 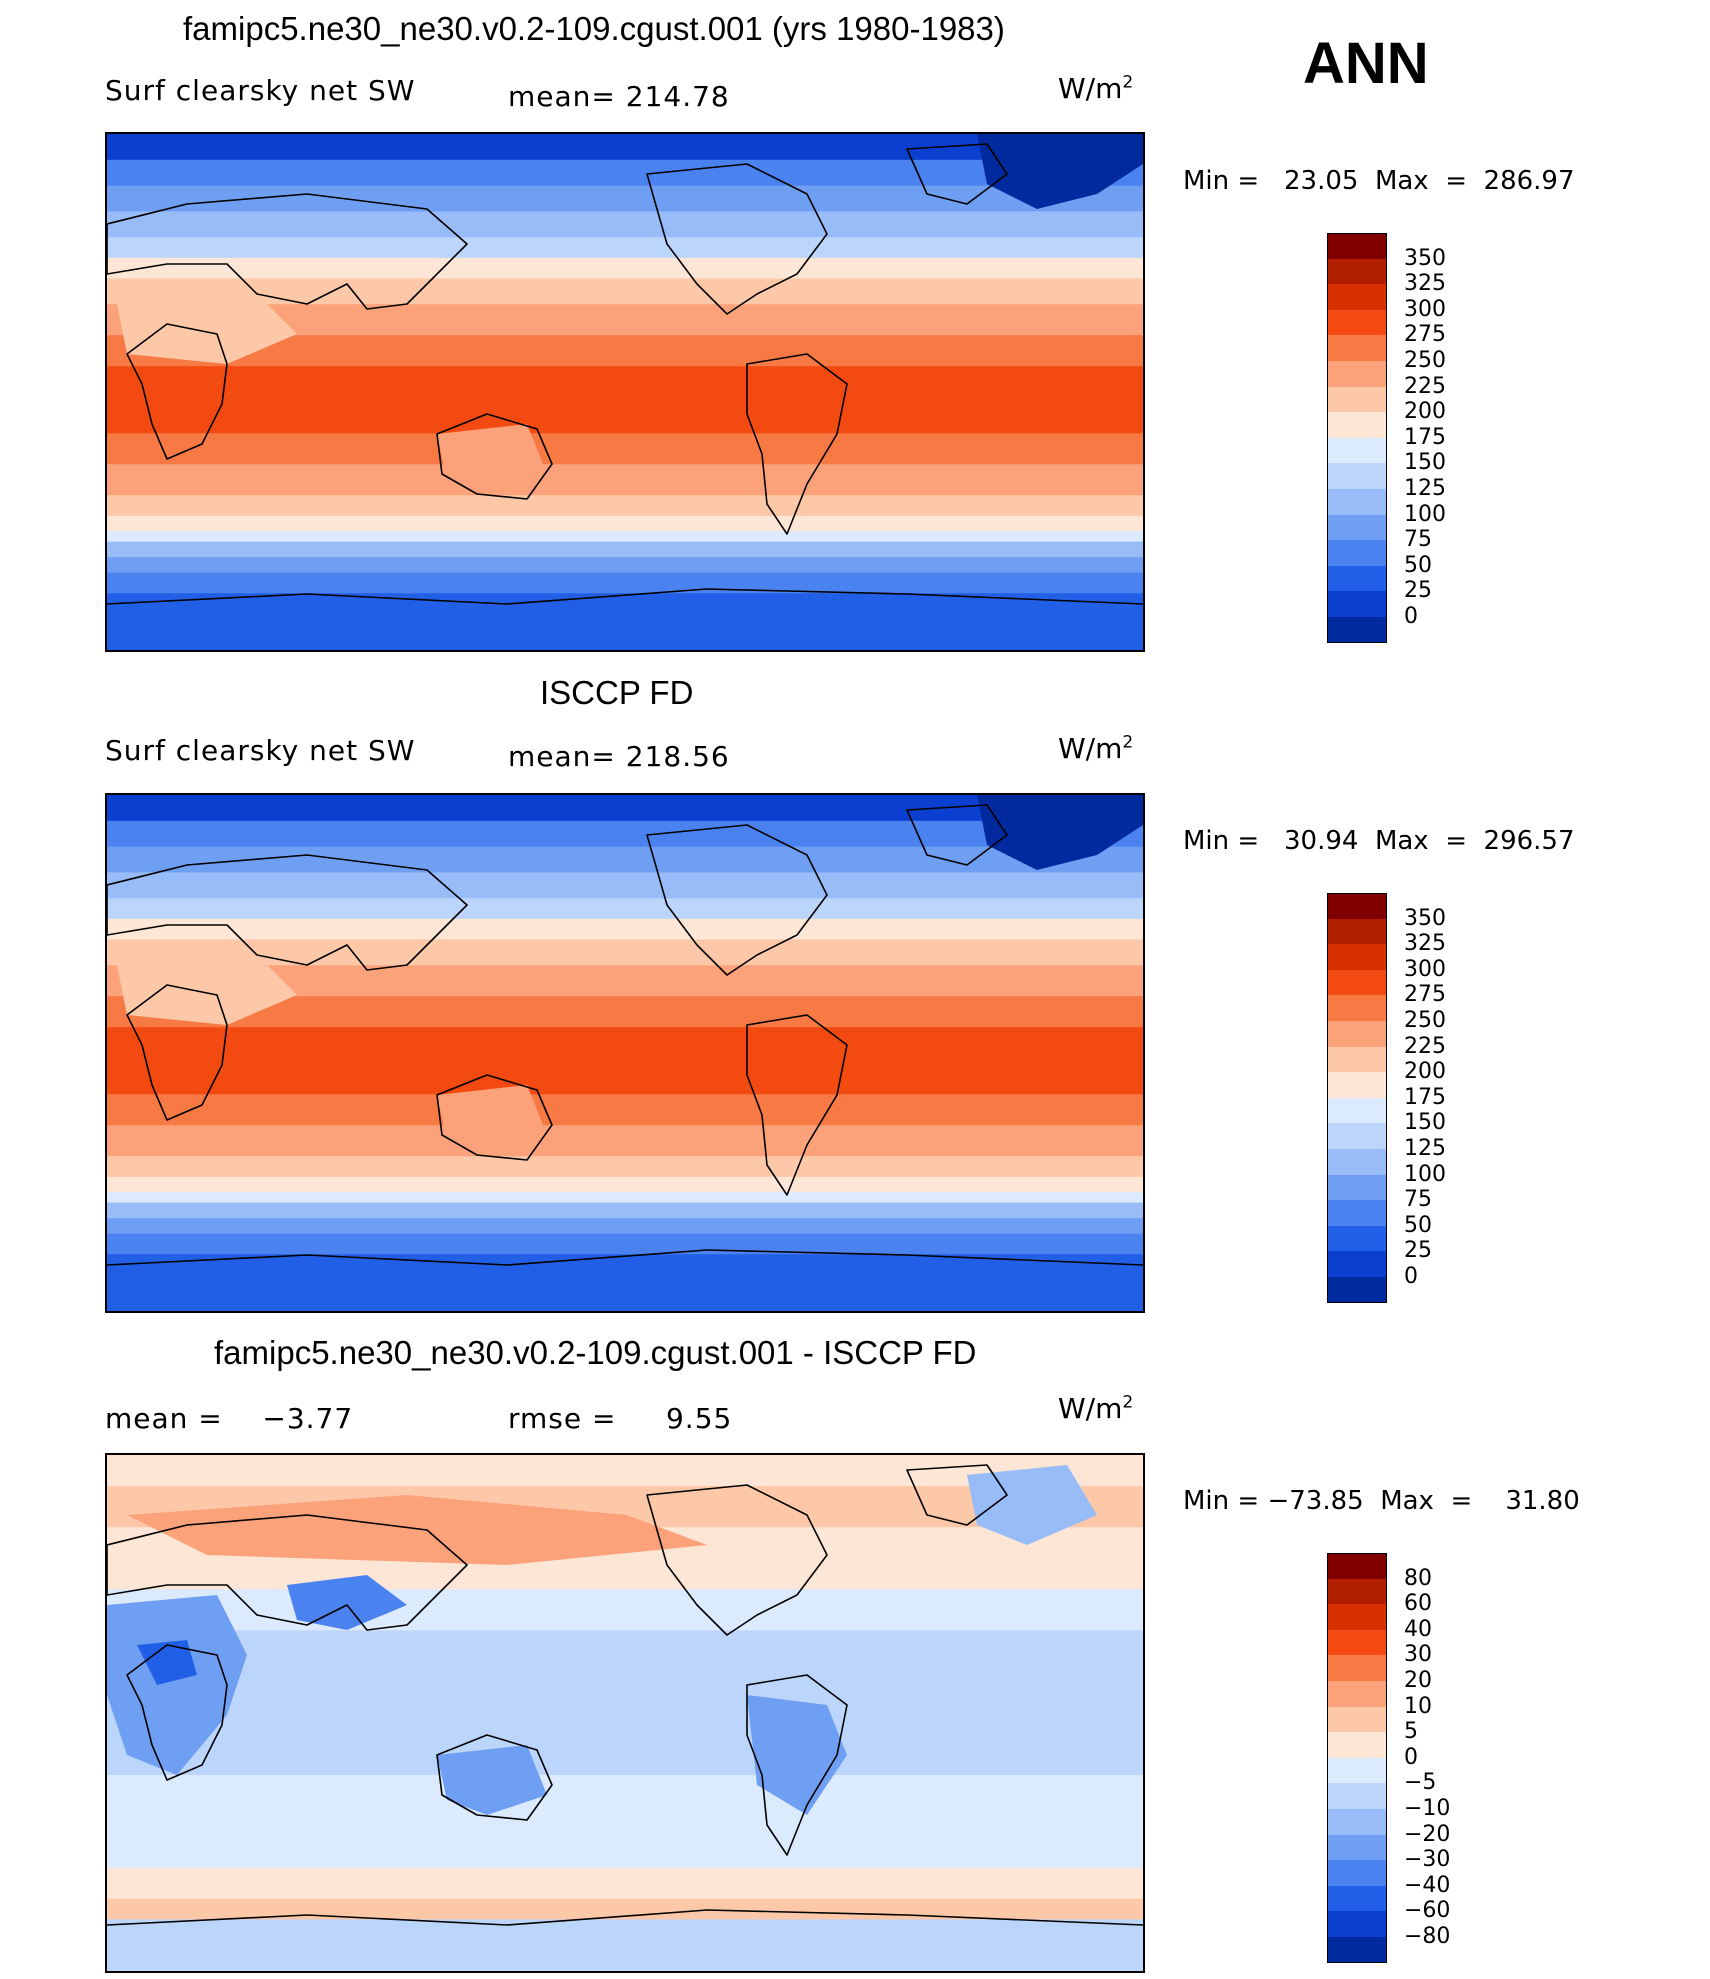 What do you see at coordinates (1425, 918) in the screenshot?
I see `colorbar-tick-label: 350` at bounding box center [1425, 918].